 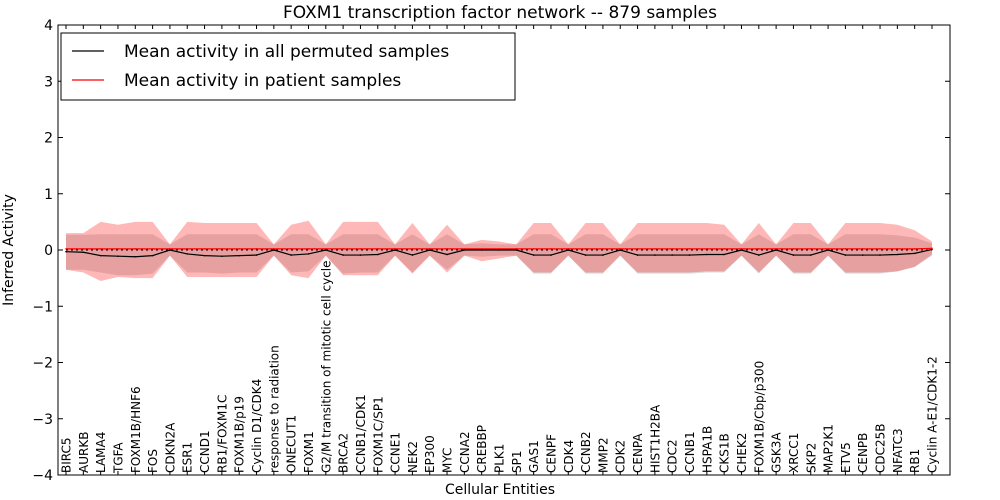 What do you see at coordinates (759, 417) in the screenshot?
I see `x-tick-label: FOXM1B/Cbp/p300` at bounding box center [759, 417].